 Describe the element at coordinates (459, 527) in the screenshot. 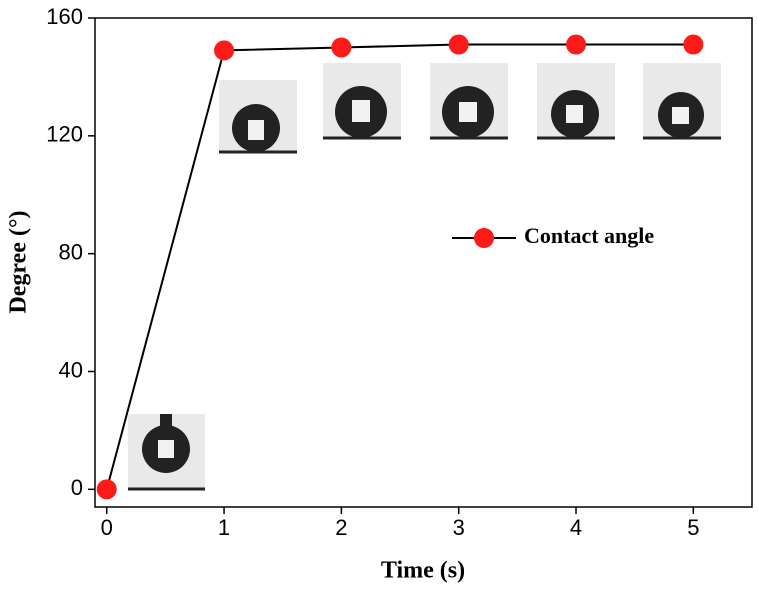

I see `x-tick-label: 3` at that location.